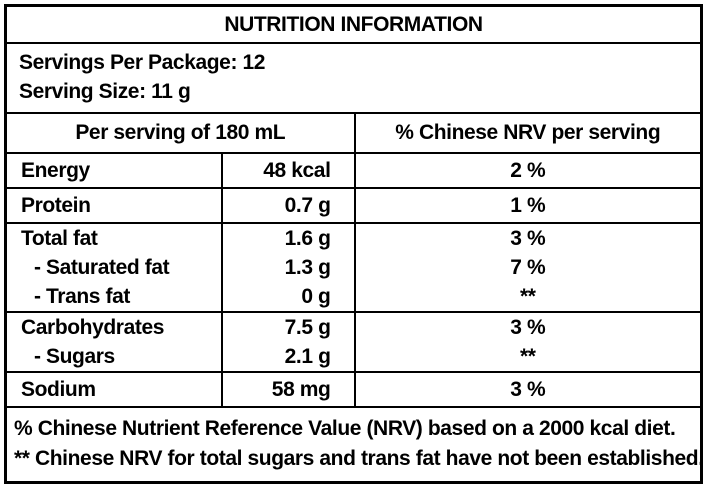  Describe the element at coordinates (288, 267) in the screenshot. I see `nutrient-amount: 1.3 g` at that location.